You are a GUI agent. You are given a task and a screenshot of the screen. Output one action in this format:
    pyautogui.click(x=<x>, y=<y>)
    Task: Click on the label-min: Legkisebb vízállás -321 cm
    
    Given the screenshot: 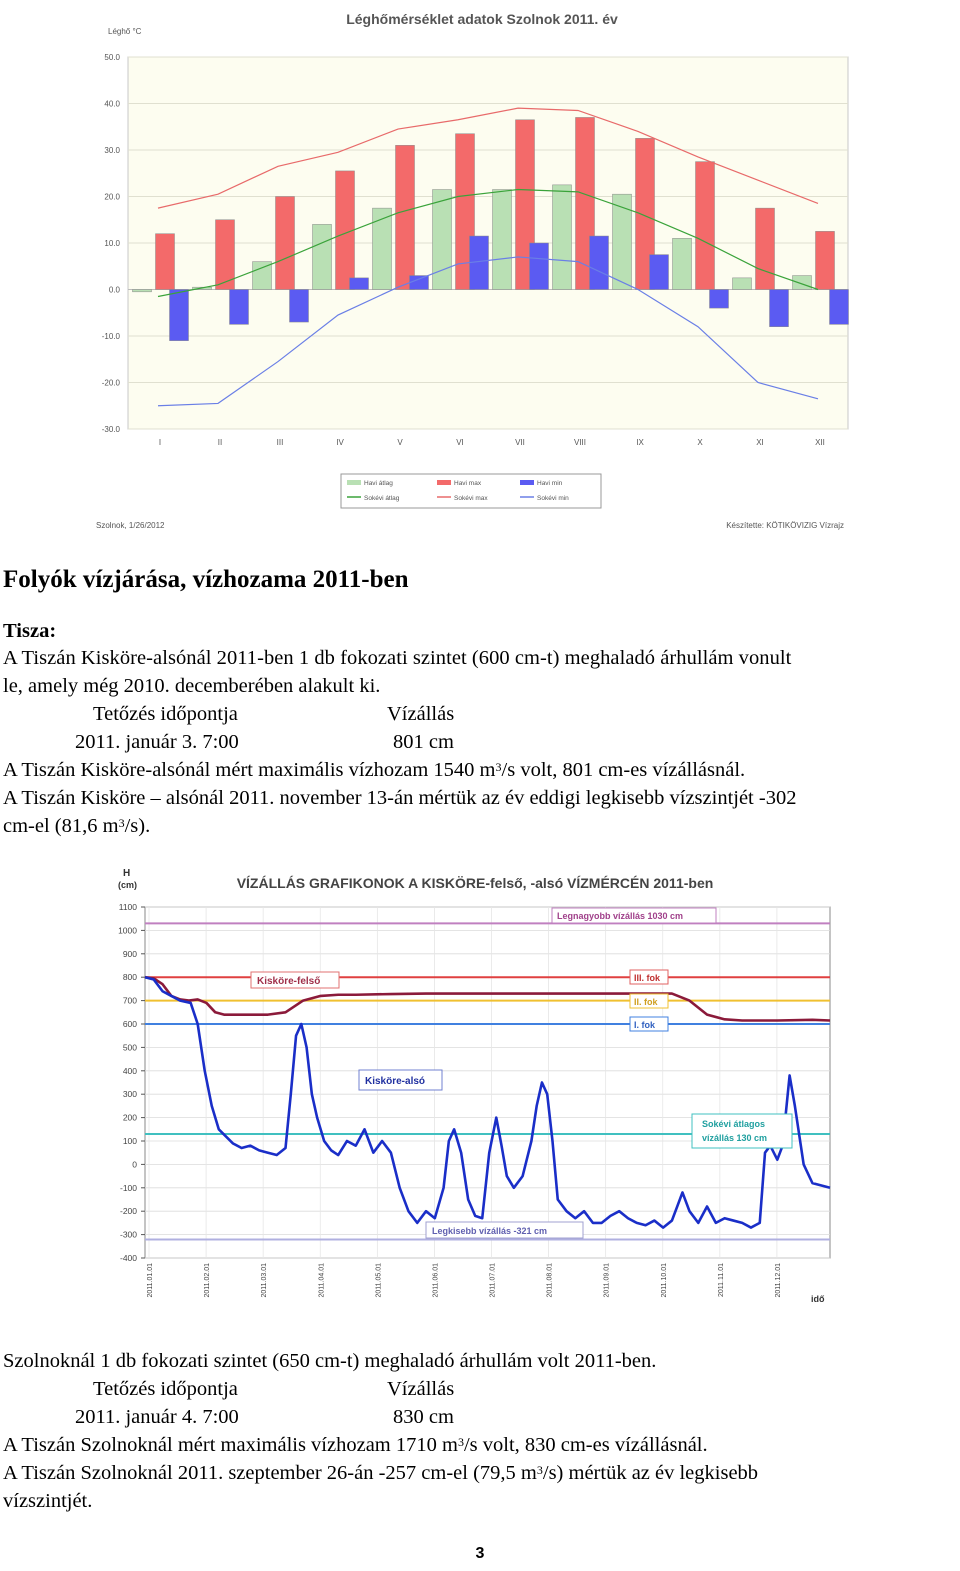 What is the action you would take?
    pyautogui.click(x=489, y=1231)
    